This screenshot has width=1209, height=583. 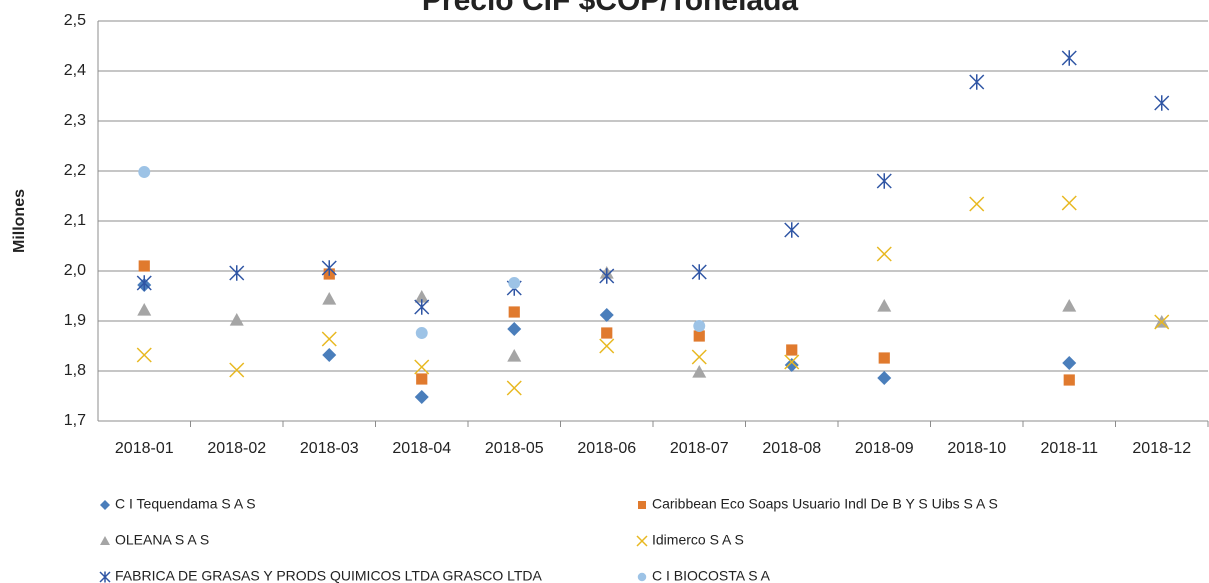 I want to click on chart-title: Precio CIF $COP/Tonelada, so click(x=610, y=8).